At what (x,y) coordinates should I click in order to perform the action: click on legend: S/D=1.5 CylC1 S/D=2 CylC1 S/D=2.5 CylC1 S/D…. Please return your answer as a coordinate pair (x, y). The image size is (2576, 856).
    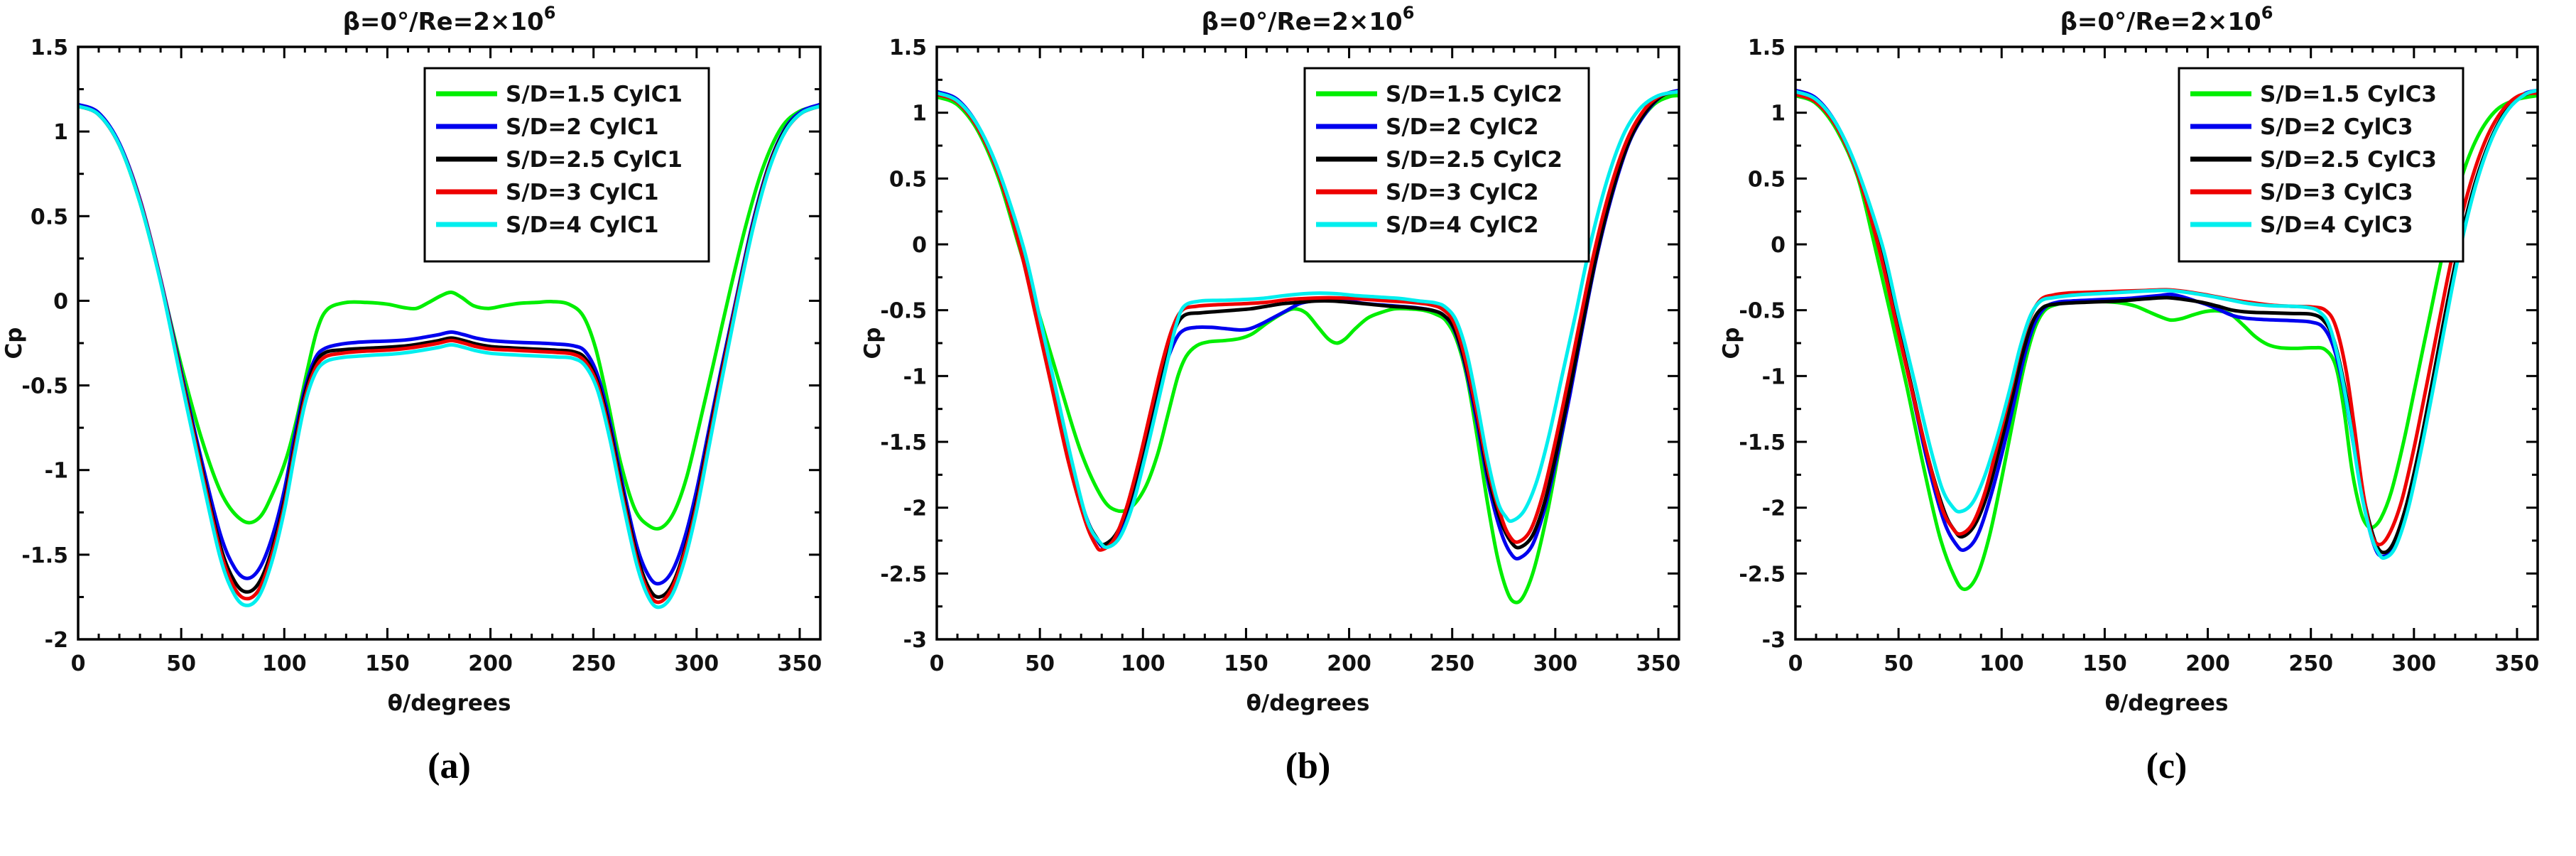
    Looking at the image, I should click on (567, 165).